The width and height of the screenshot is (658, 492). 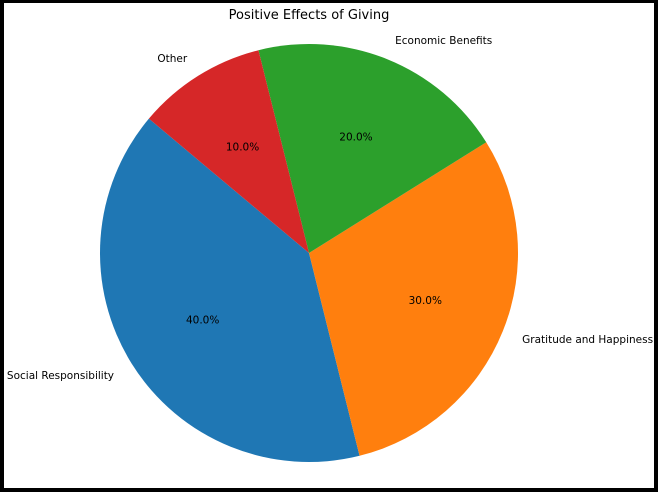 What do you see at coordinates (443, 41) in the screenshot?
I see `pie-category-label-economic-benefits: Economic Benefits` at bounding box center [443, 41].